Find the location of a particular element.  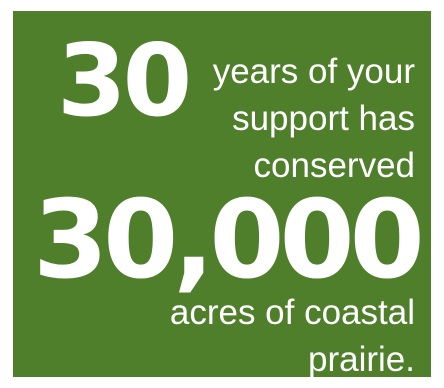

text-line-prairie: prairie. is located at coordinates (361, 358).